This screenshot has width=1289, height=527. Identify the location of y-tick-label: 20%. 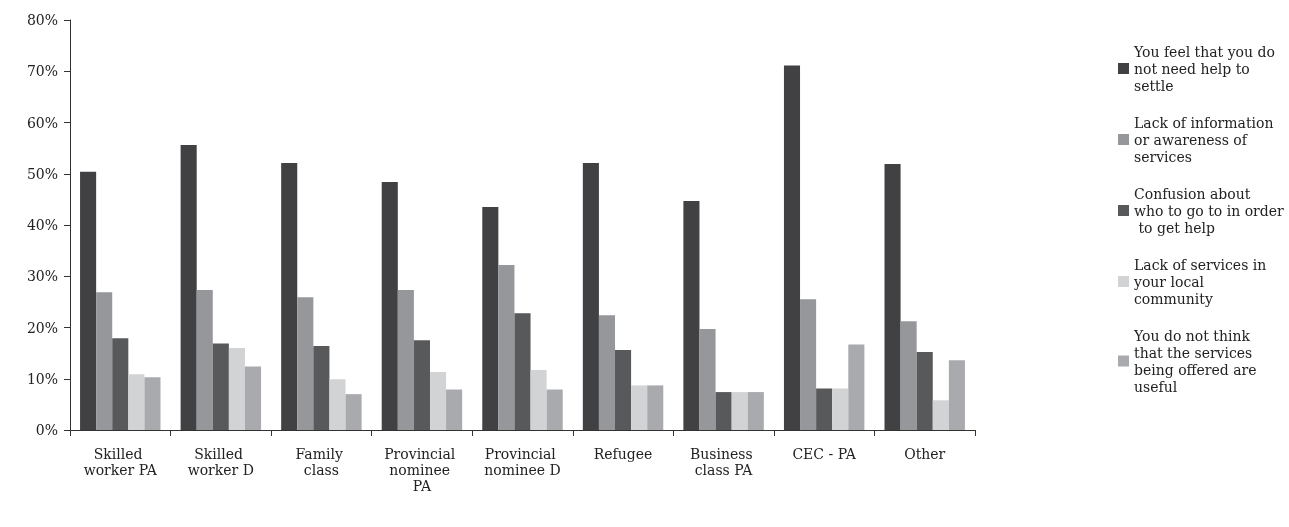
(42, 327).